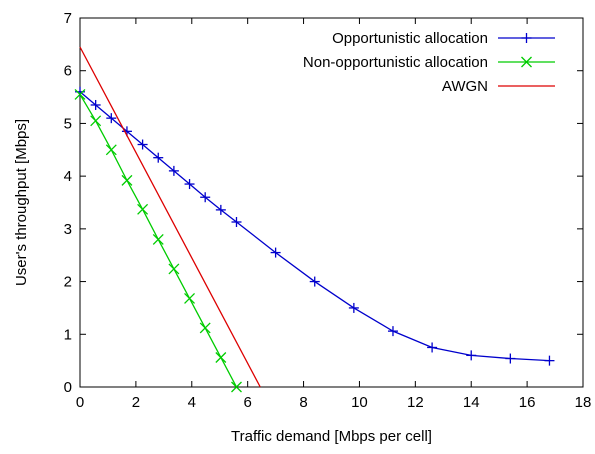  I want to click on x-tick-label: 6, so click(247, 402).